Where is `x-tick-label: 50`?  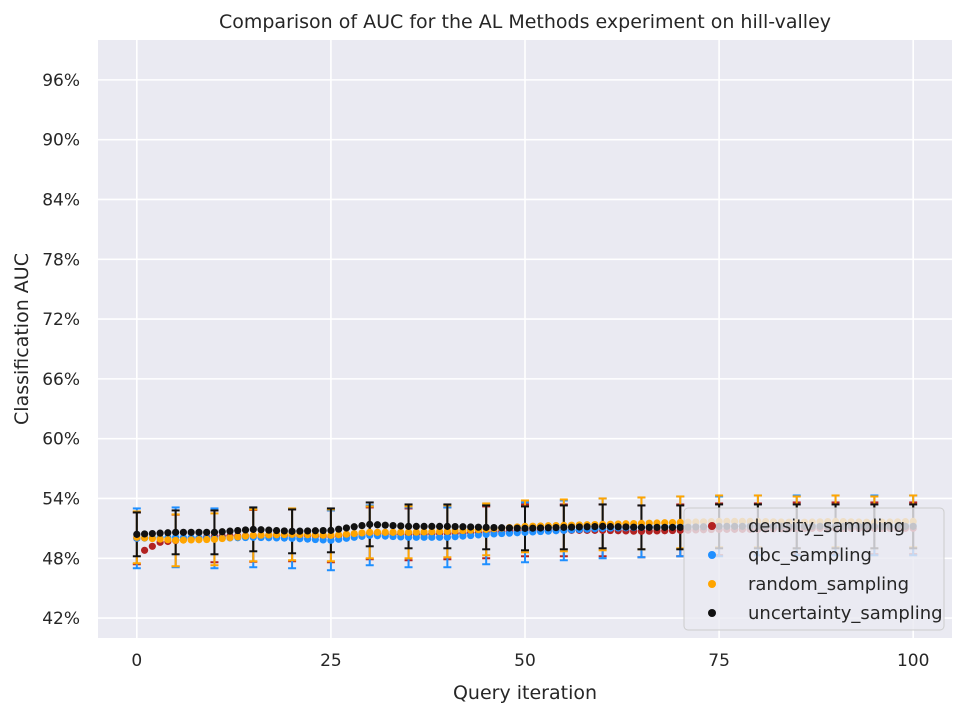 x-tick-label: 50 is located at coordinates (525, 661).